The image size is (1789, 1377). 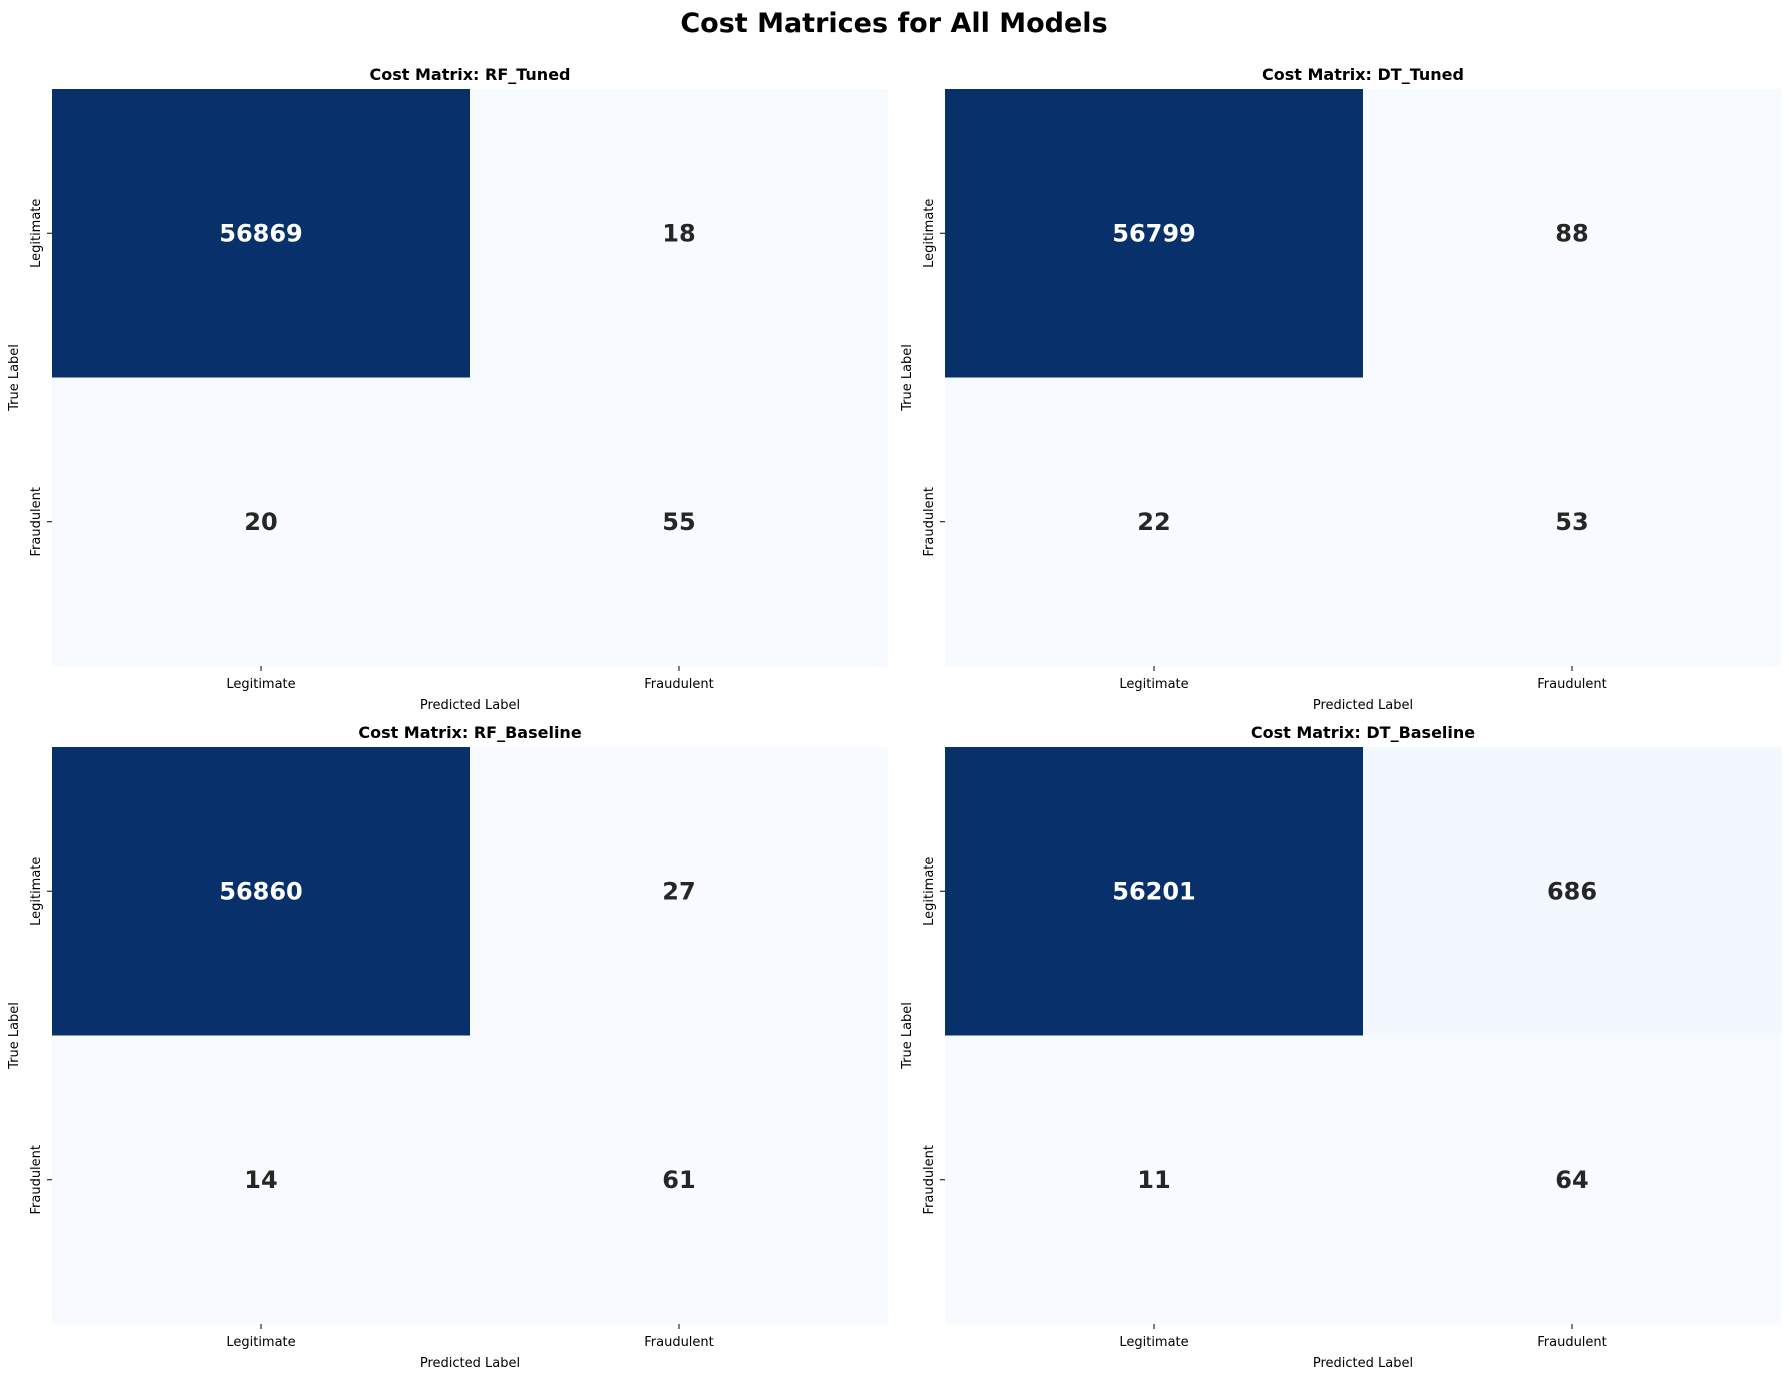 I want to click on cell-value-label: 27, so click(x=678, y=891).